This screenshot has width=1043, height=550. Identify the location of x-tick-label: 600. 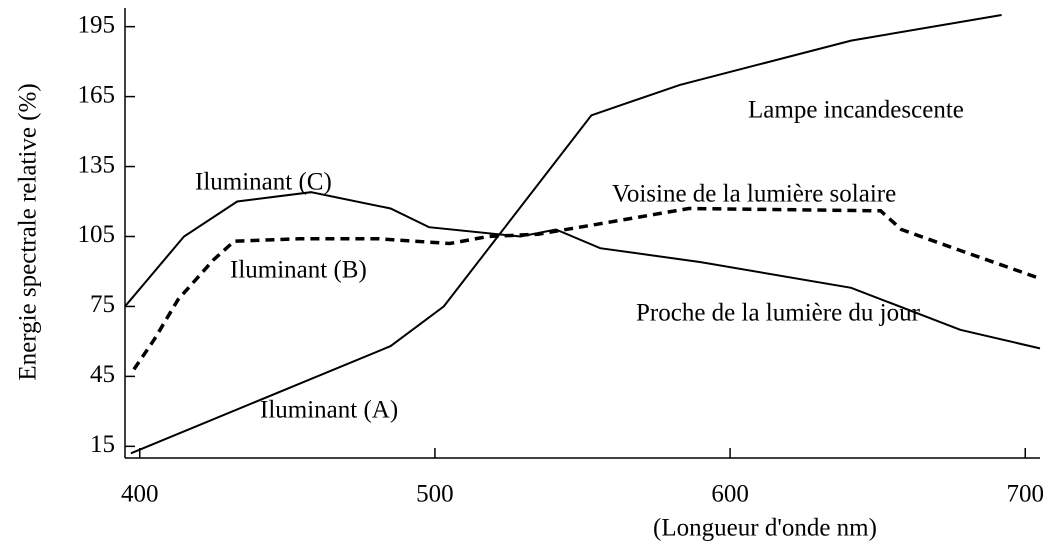
(730, 494).